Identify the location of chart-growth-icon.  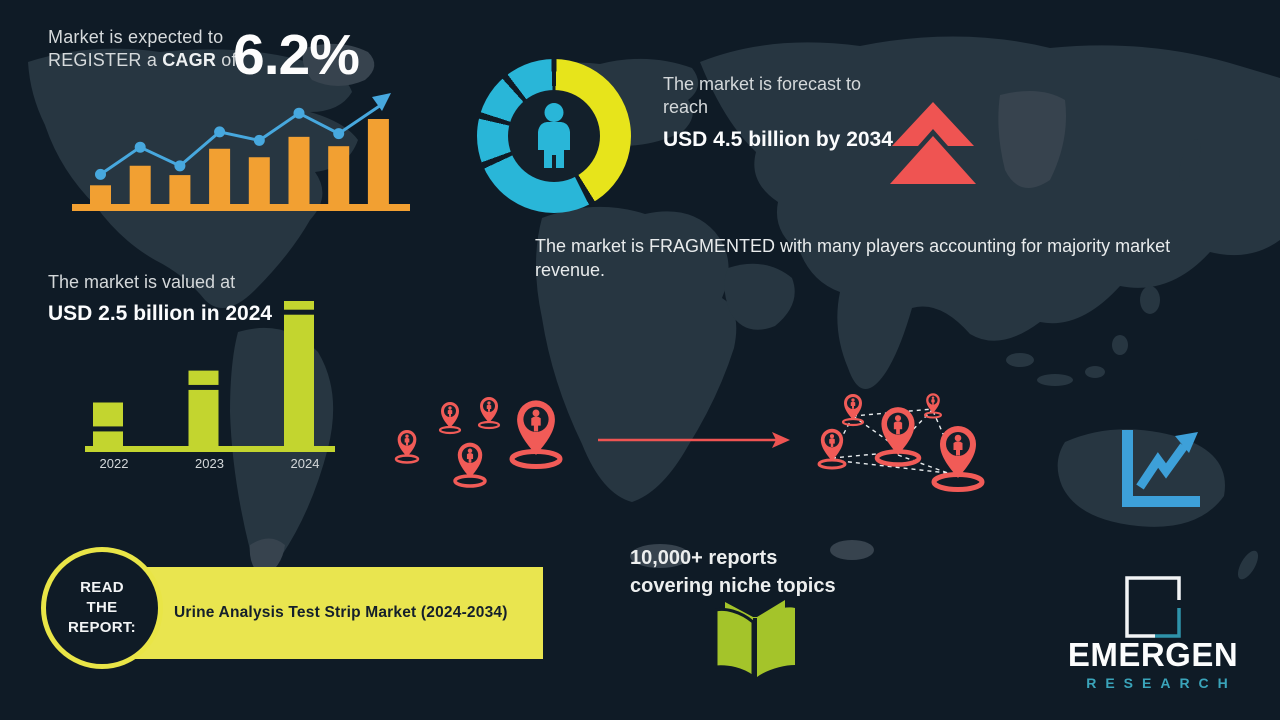
(1161, 468).